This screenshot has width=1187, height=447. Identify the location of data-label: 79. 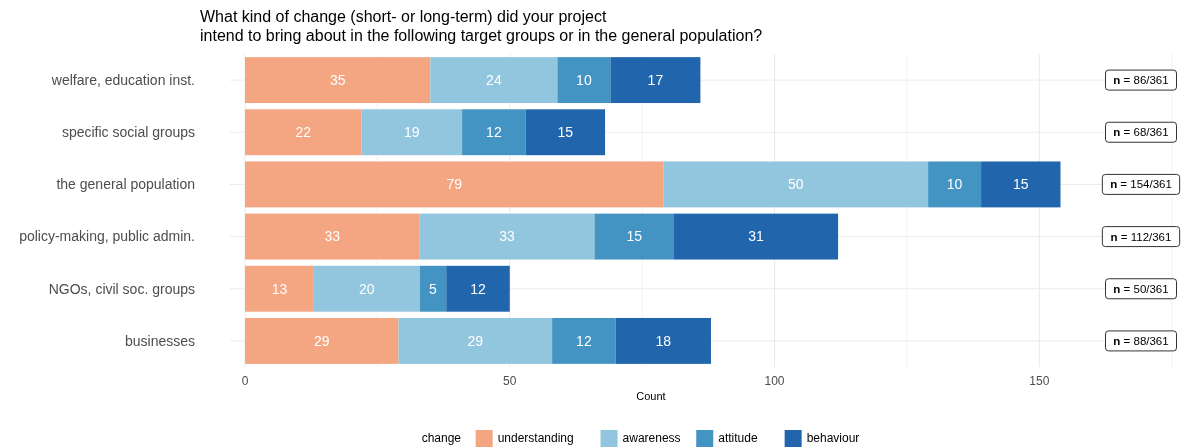
(454, 184).